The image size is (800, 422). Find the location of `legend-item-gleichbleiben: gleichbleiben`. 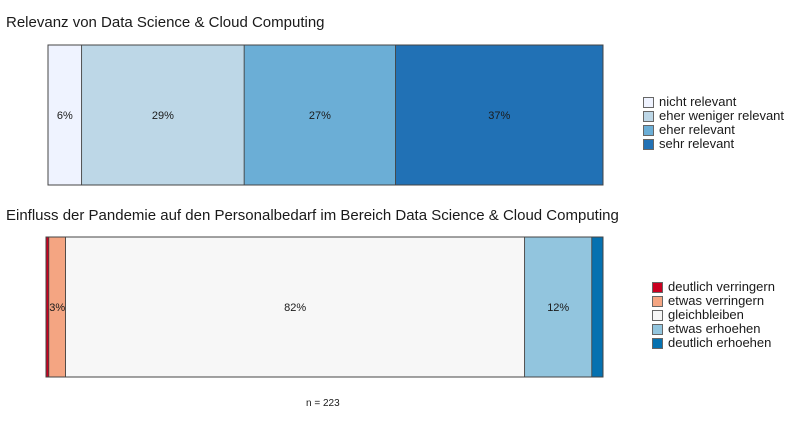

legend-item-gleichbleiben: gleichbleiben is located at coordinates (713, 315).